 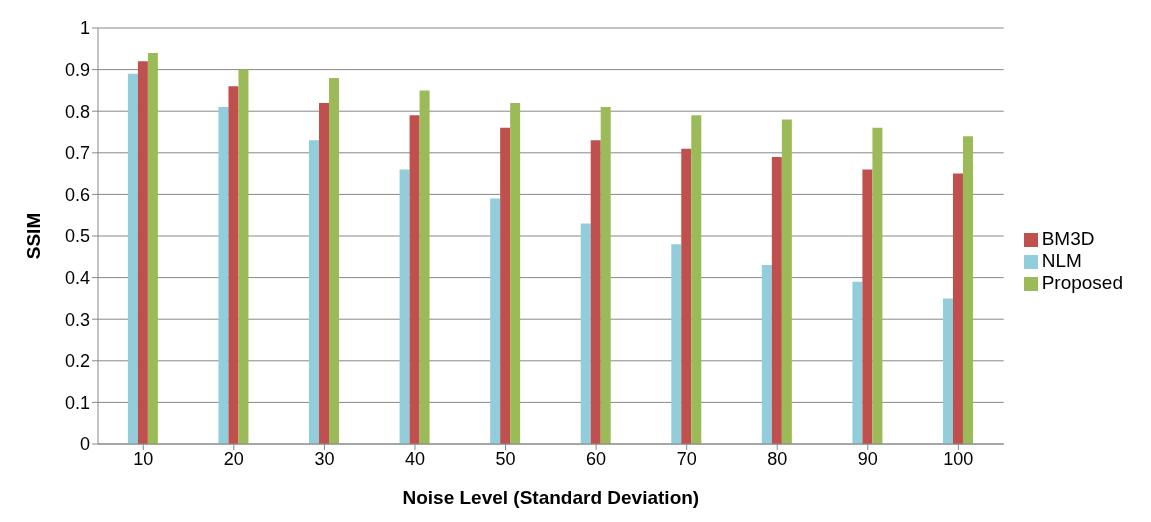 What do you see at coordinates (1082, 282) in the screenshot?
I see `legend-label: Proposed` at bounding box center [1082, 282].